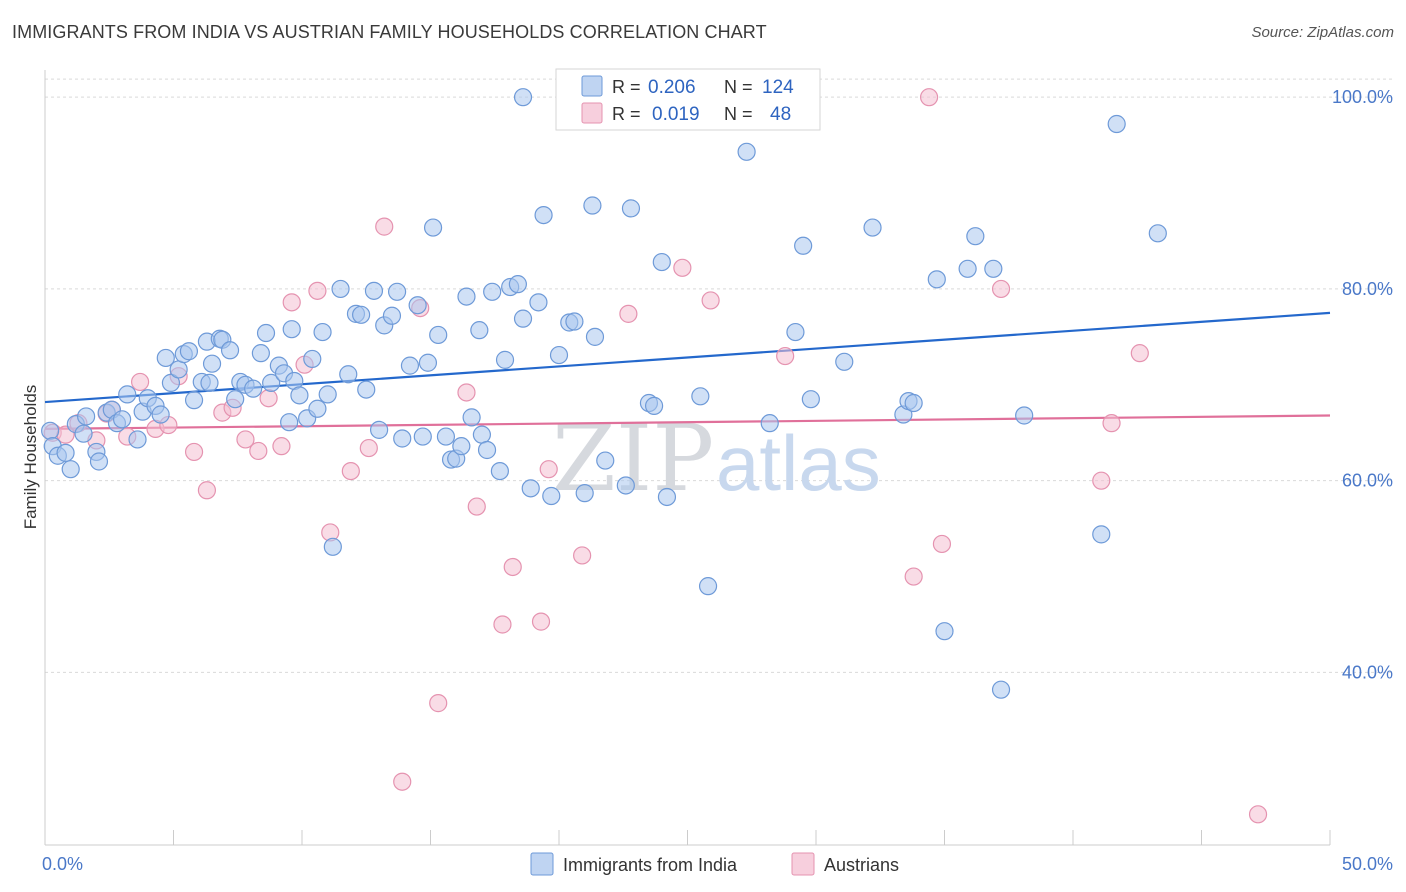 This screenshot has width=1406, height=892. I want to click on series-legend-label-india: Immigrants from India, so click(650, 865).